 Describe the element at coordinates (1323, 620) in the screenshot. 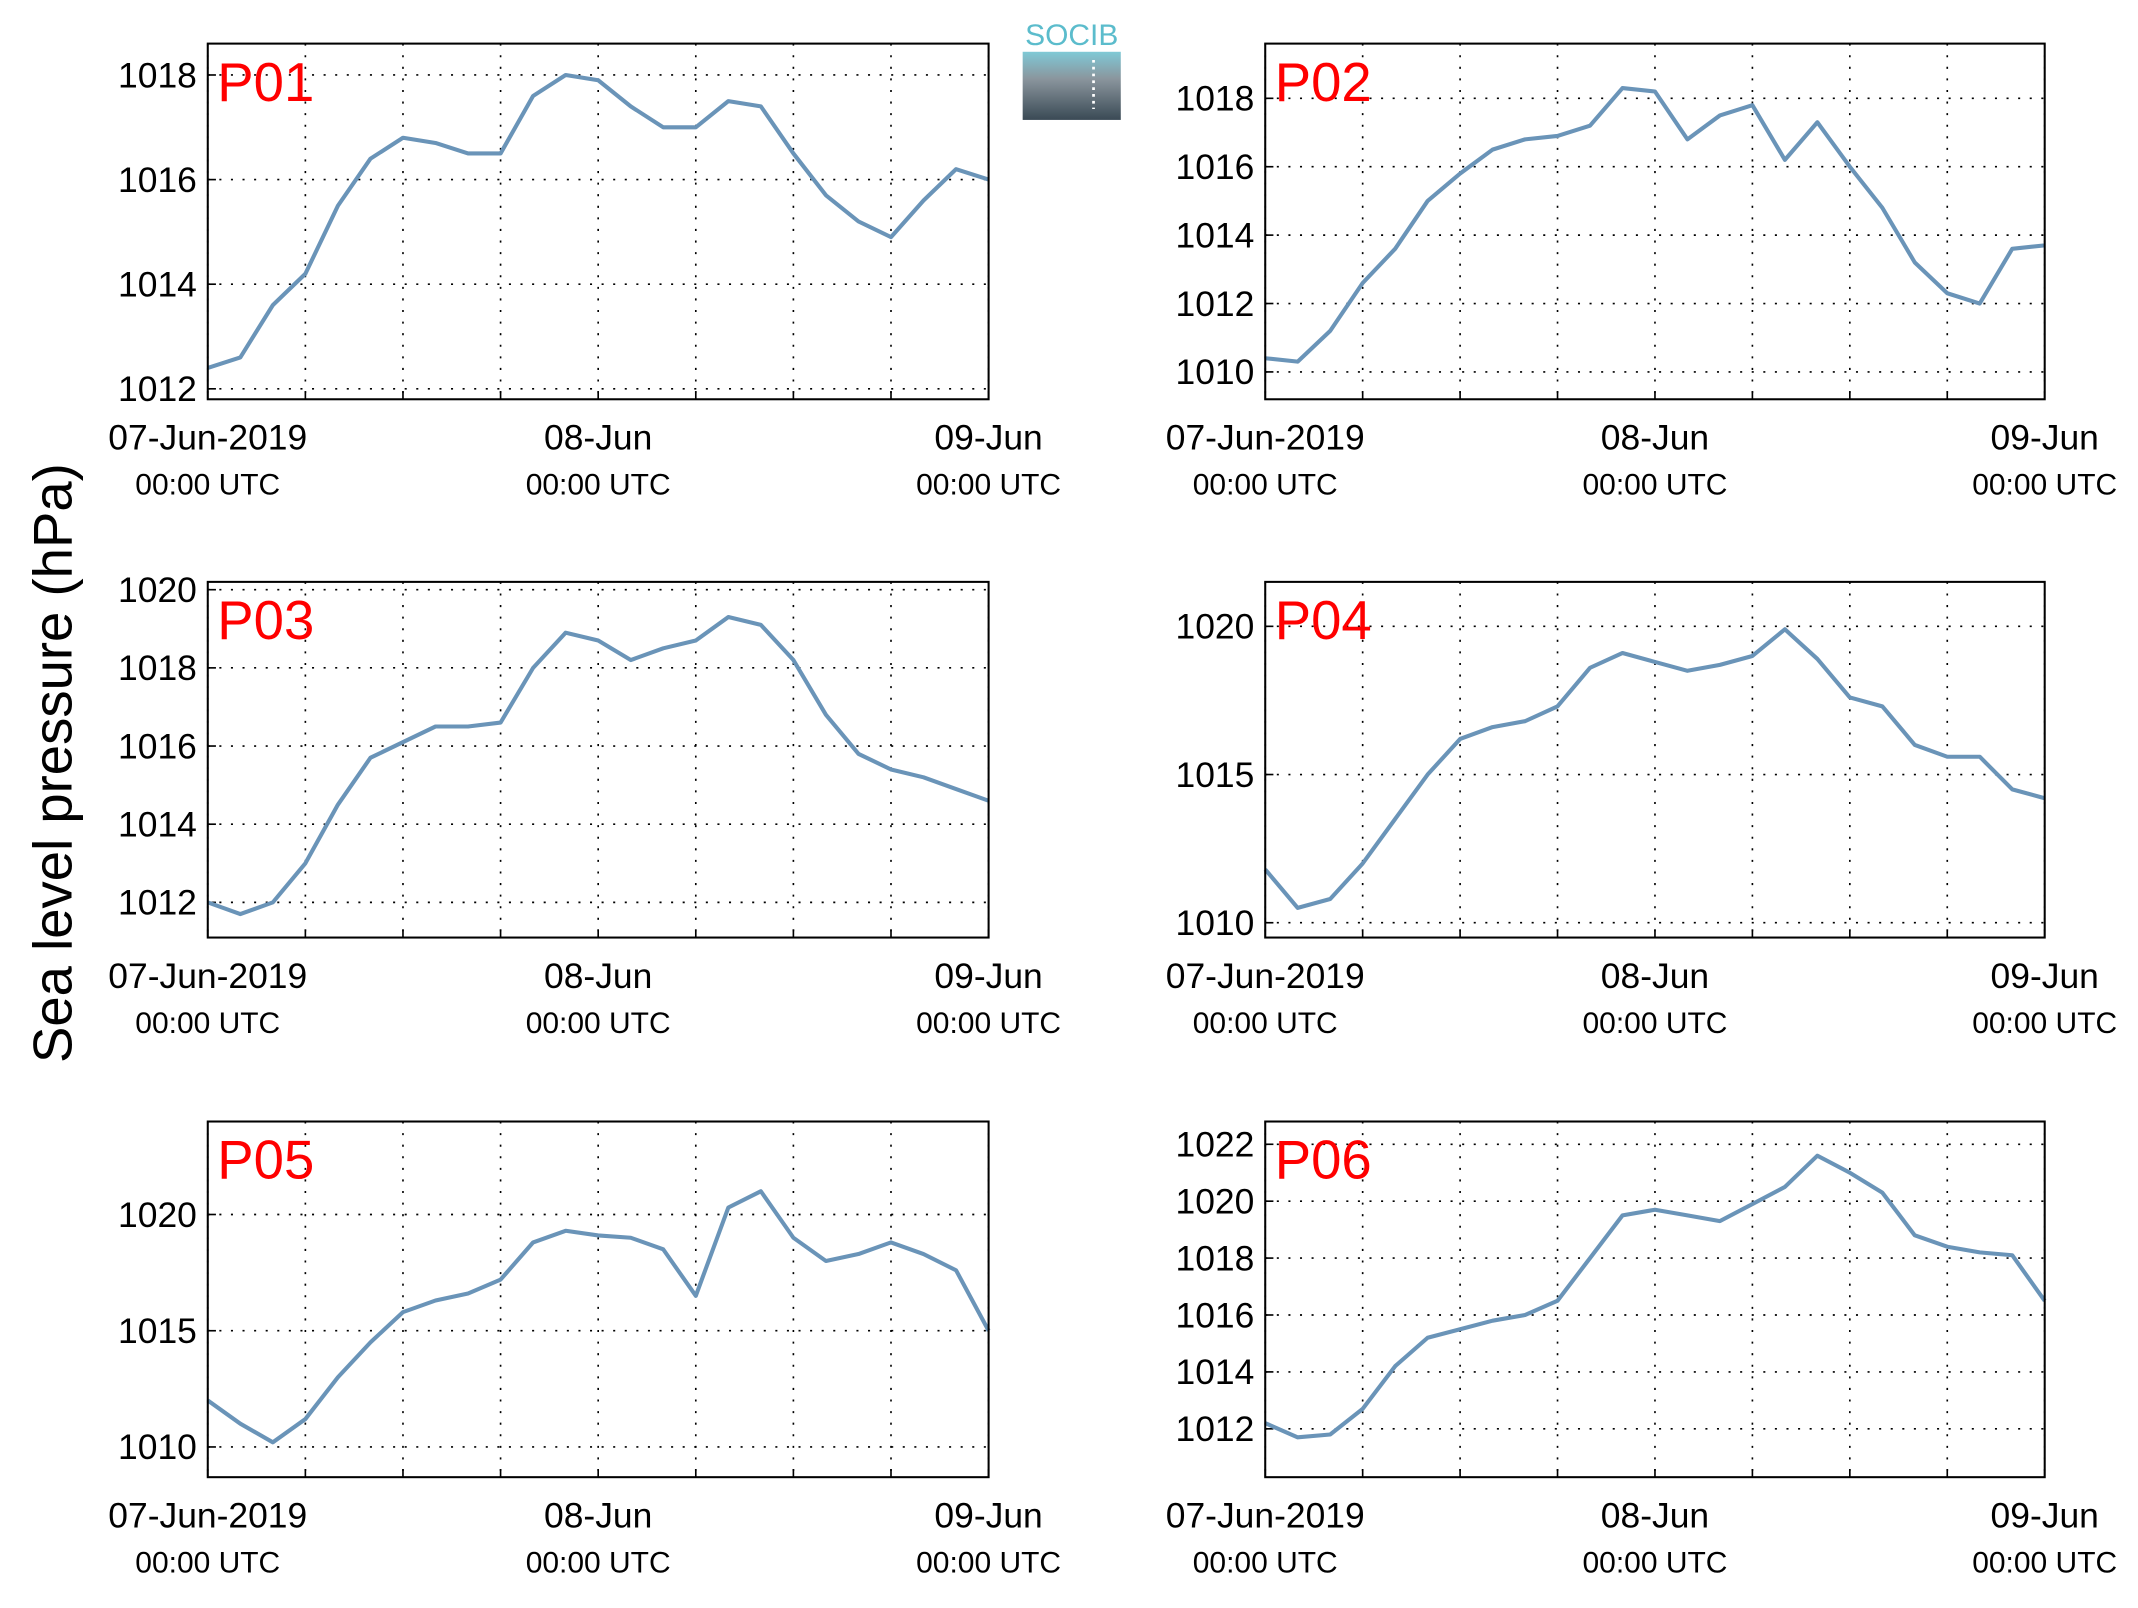

I see `panel-title: P04` at that location.